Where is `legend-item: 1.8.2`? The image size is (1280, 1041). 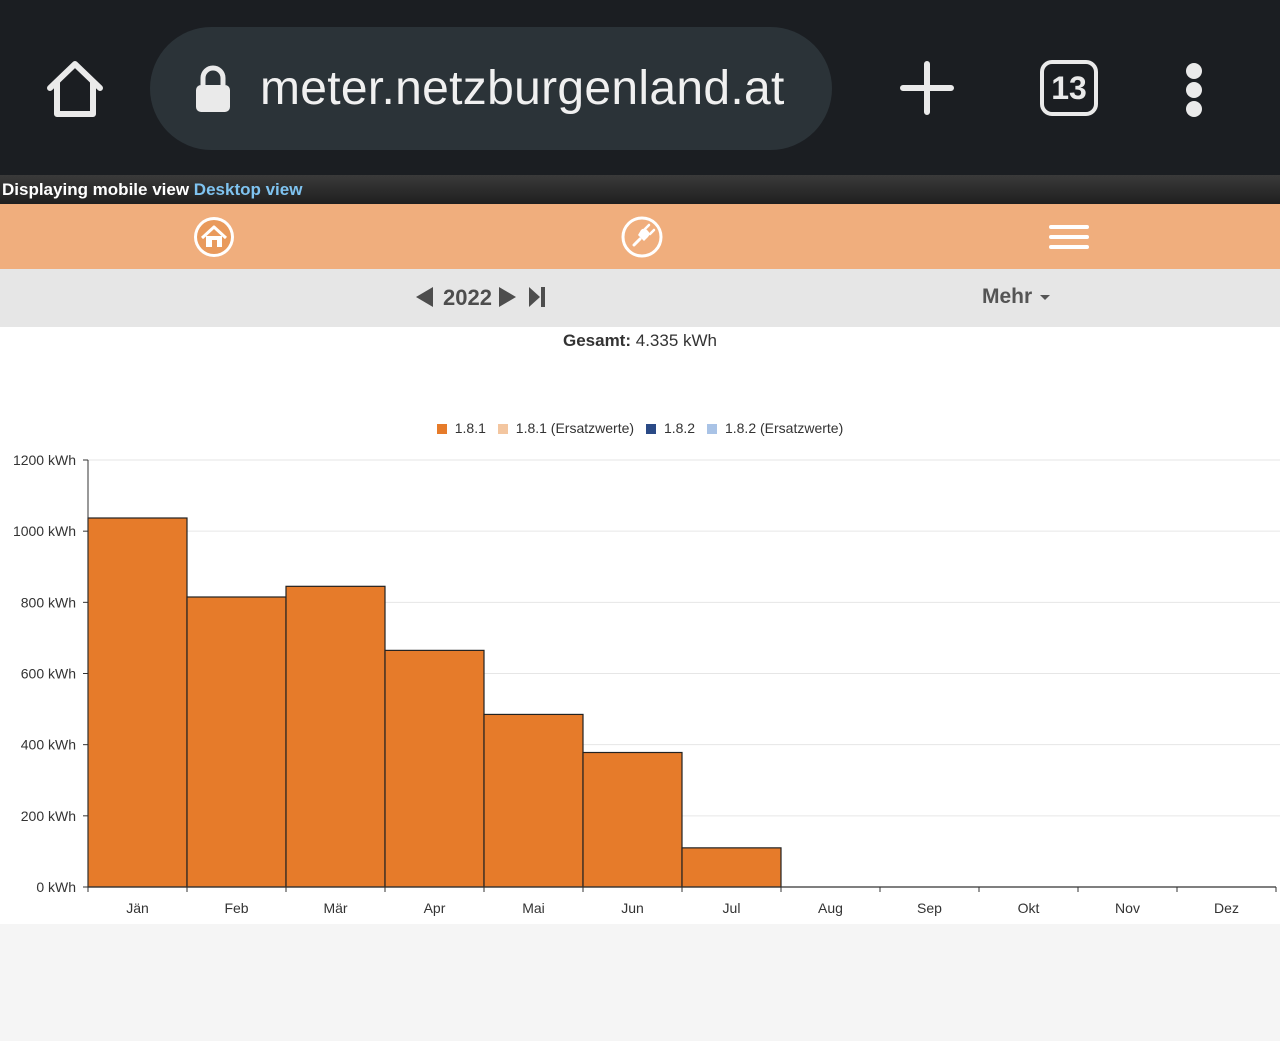 legend-item: 1.8.2 is located at coordinates (670, 428).